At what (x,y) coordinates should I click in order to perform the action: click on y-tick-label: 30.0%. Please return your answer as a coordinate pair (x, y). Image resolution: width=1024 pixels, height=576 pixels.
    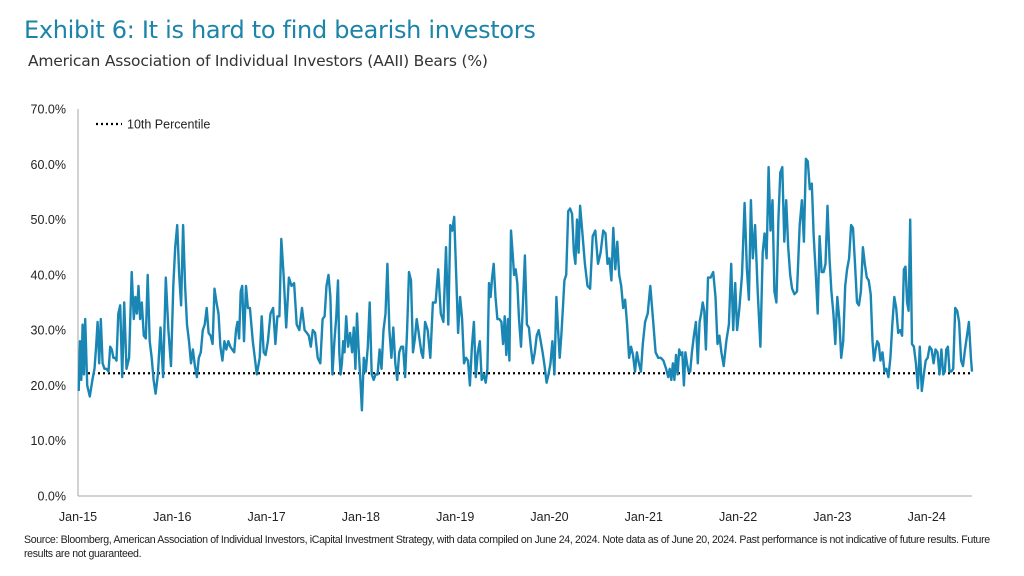
    Looking at the image, I should click on (48, 331).